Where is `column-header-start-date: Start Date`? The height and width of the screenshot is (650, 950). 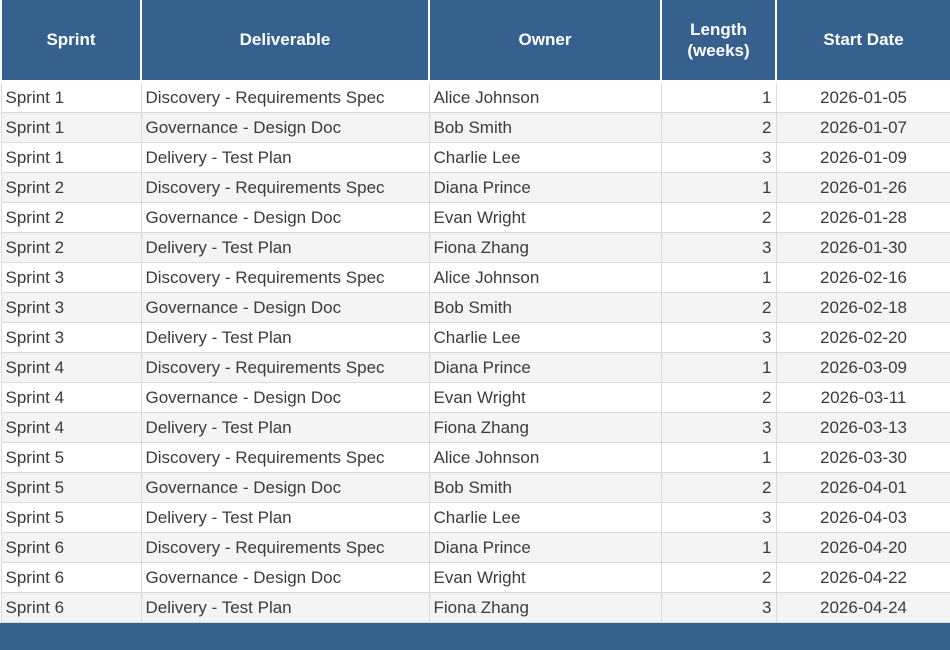
column-header-start-date: Start Date is located at coordinates (862, 41).